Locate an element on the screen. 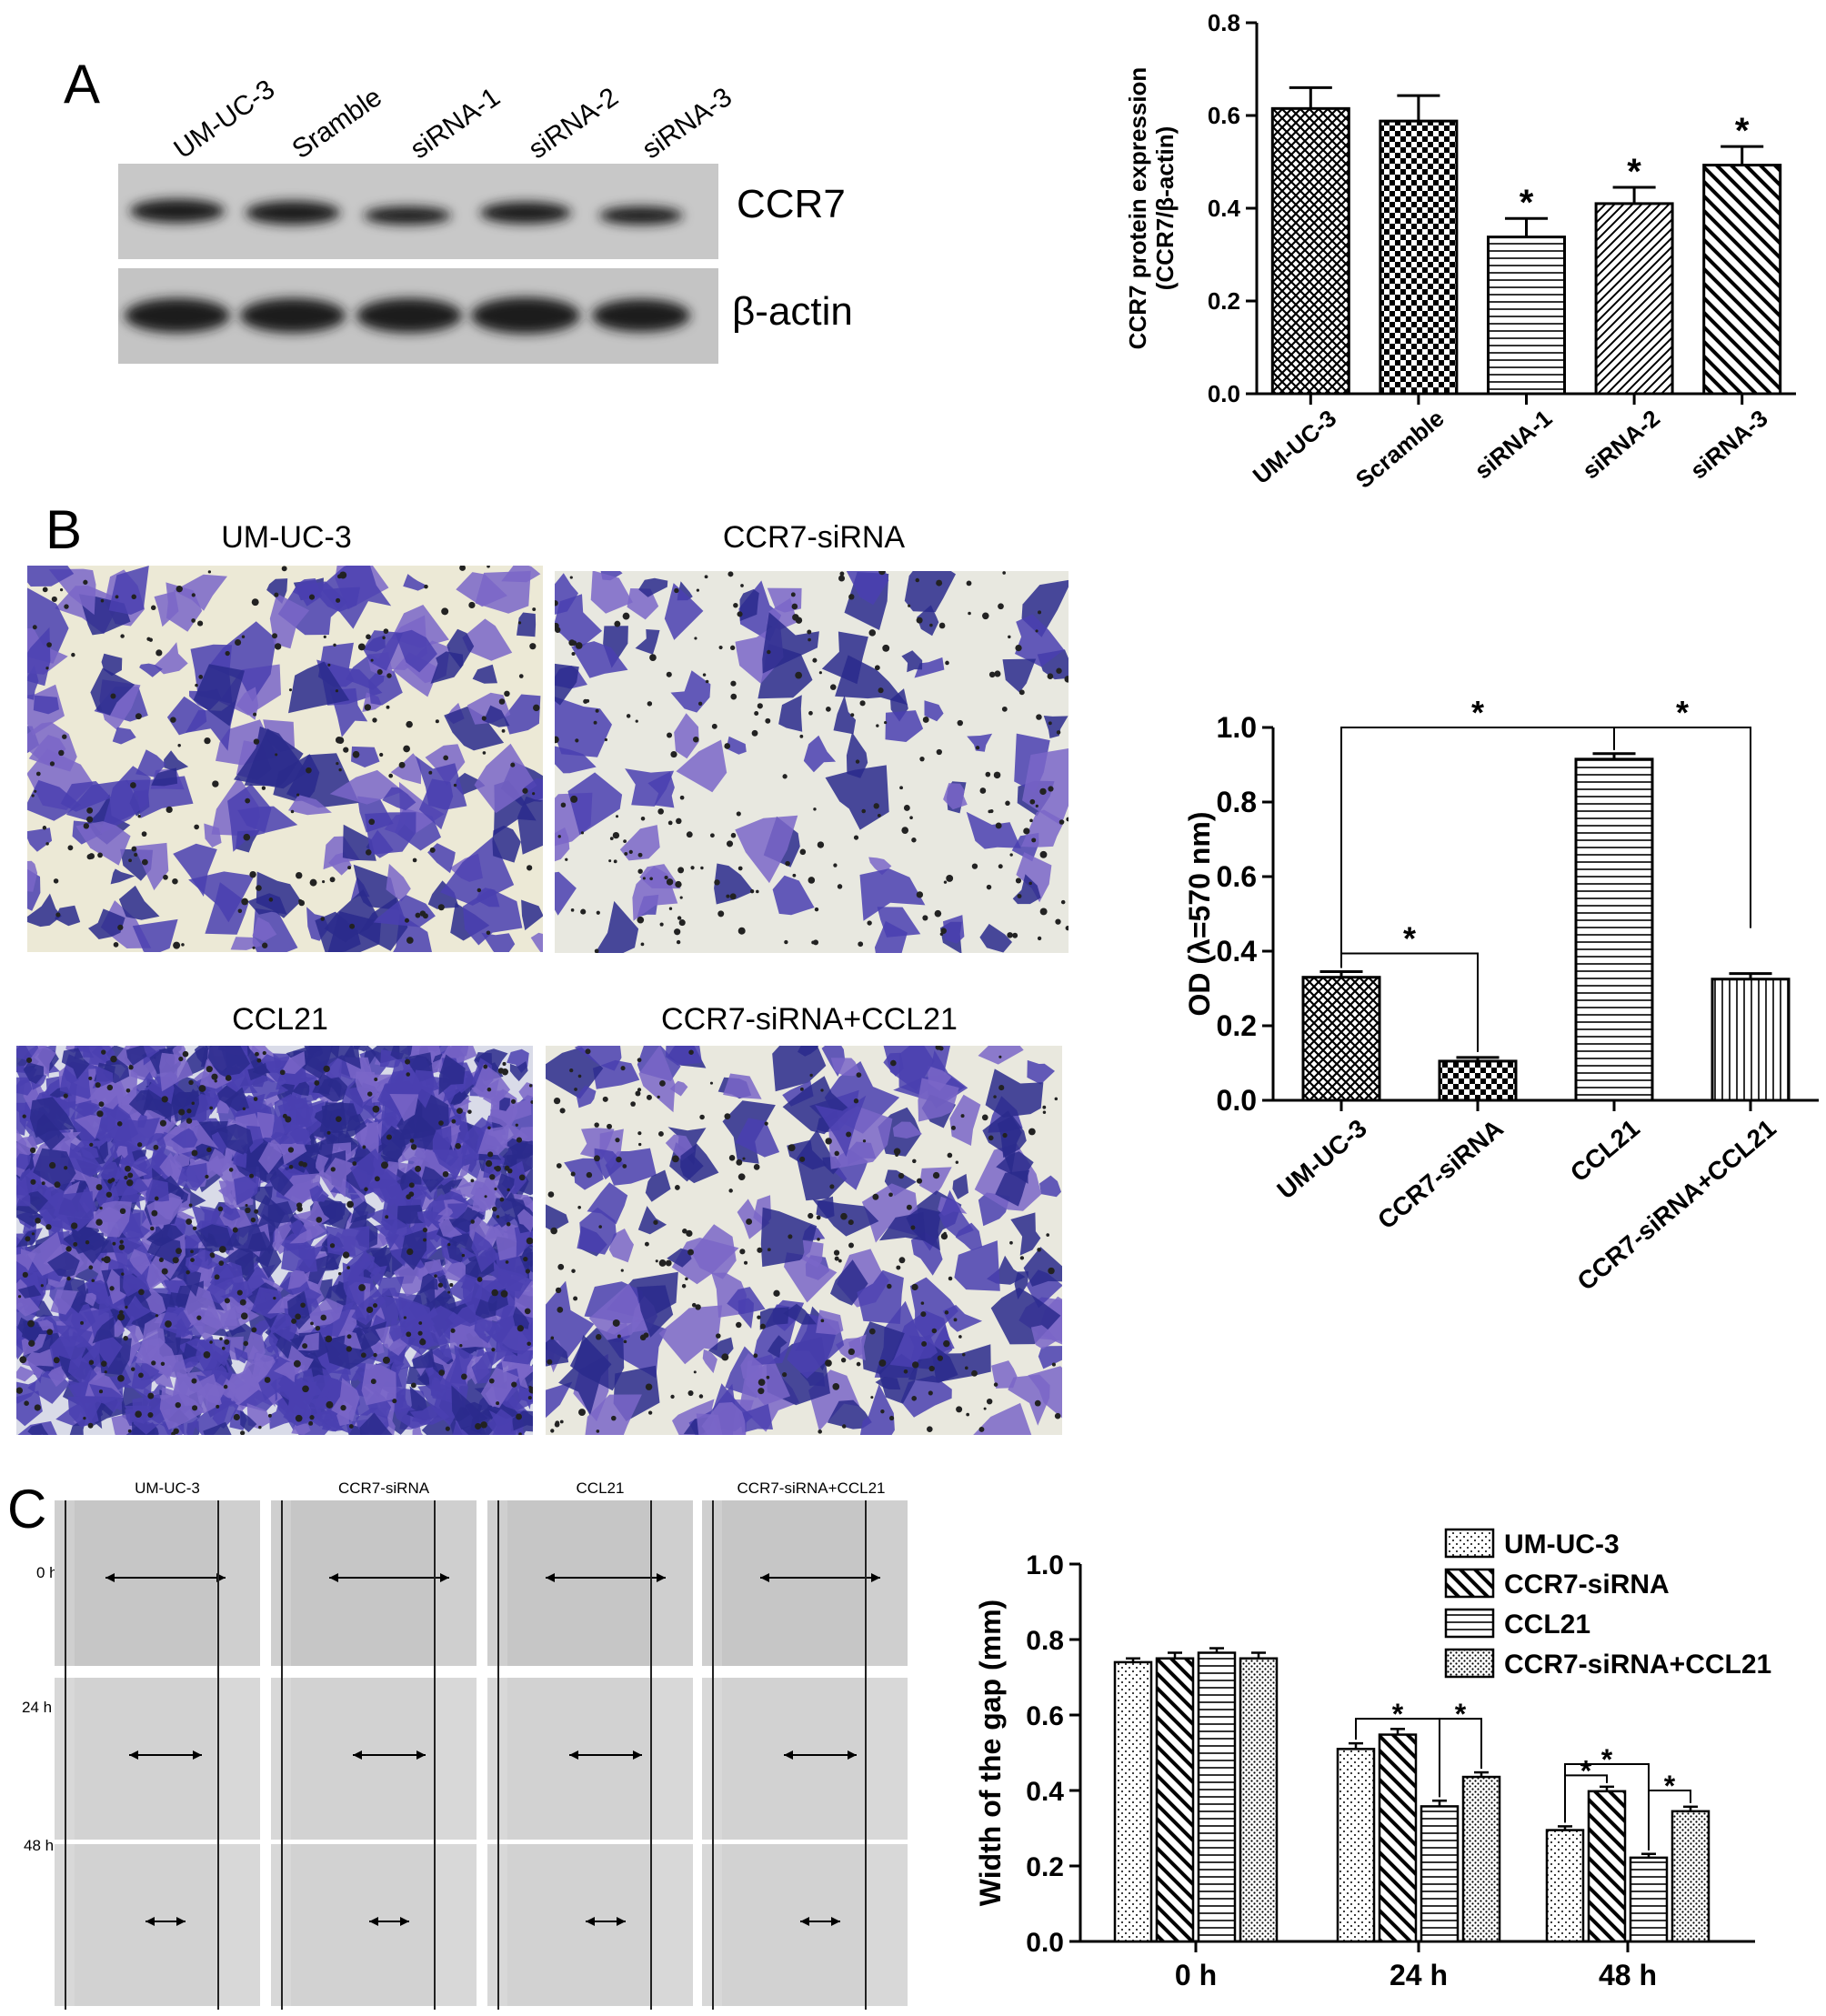 This screenshot has height=2016, width=1826. wound-row-label: 24 h is located at coordinates (37, 1707).